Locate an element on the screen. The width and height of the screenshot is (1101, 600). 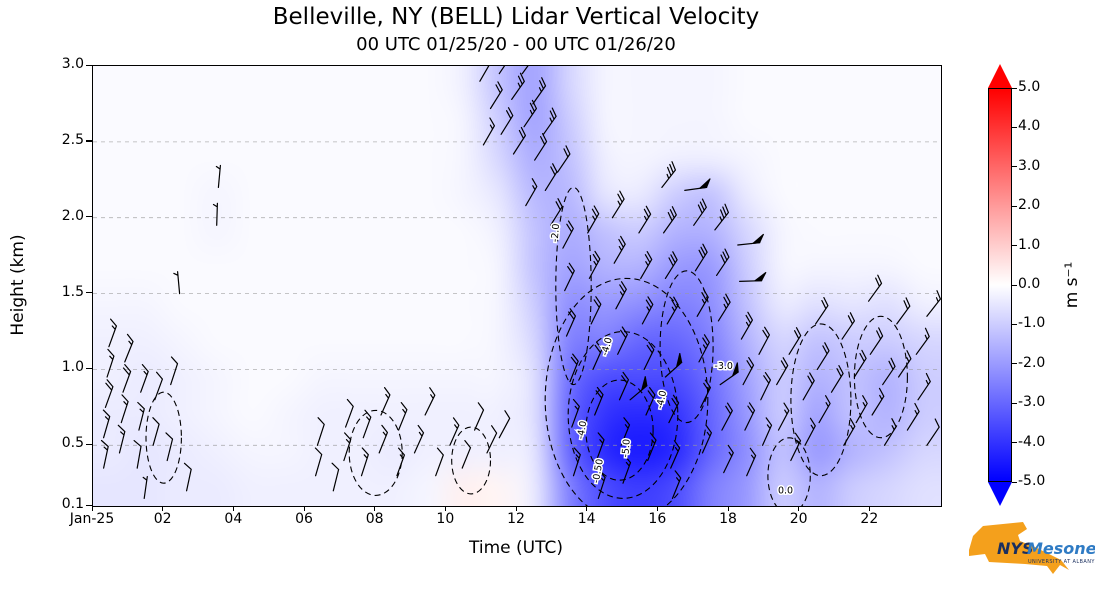
colorbar-tick-label: -3.0 is located at coordinates (1032, 402).